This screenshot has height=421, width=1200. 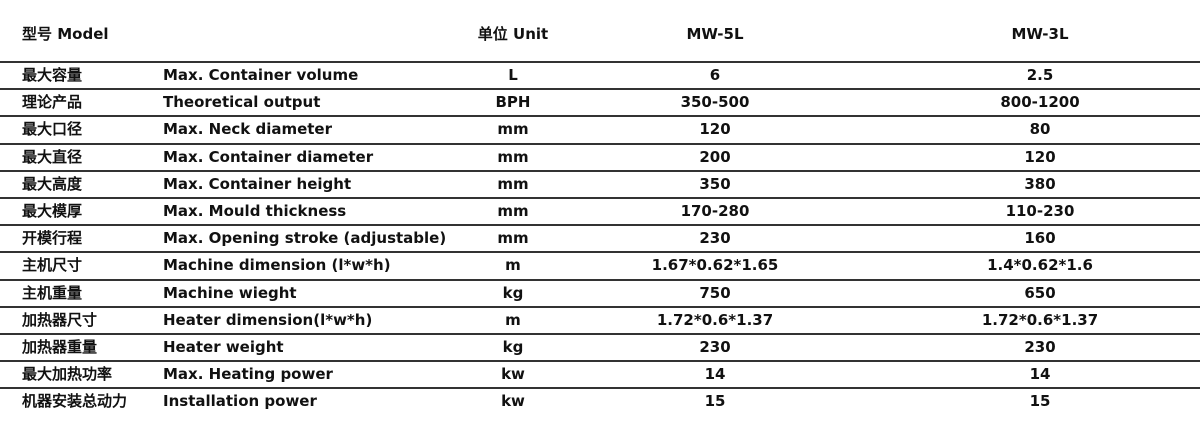 What do you see at coordinates (600, 346) in the screenshot?
I see `table-row: 加热器重量 Heater weight kg 230 230` at bounding box center [600, 346].